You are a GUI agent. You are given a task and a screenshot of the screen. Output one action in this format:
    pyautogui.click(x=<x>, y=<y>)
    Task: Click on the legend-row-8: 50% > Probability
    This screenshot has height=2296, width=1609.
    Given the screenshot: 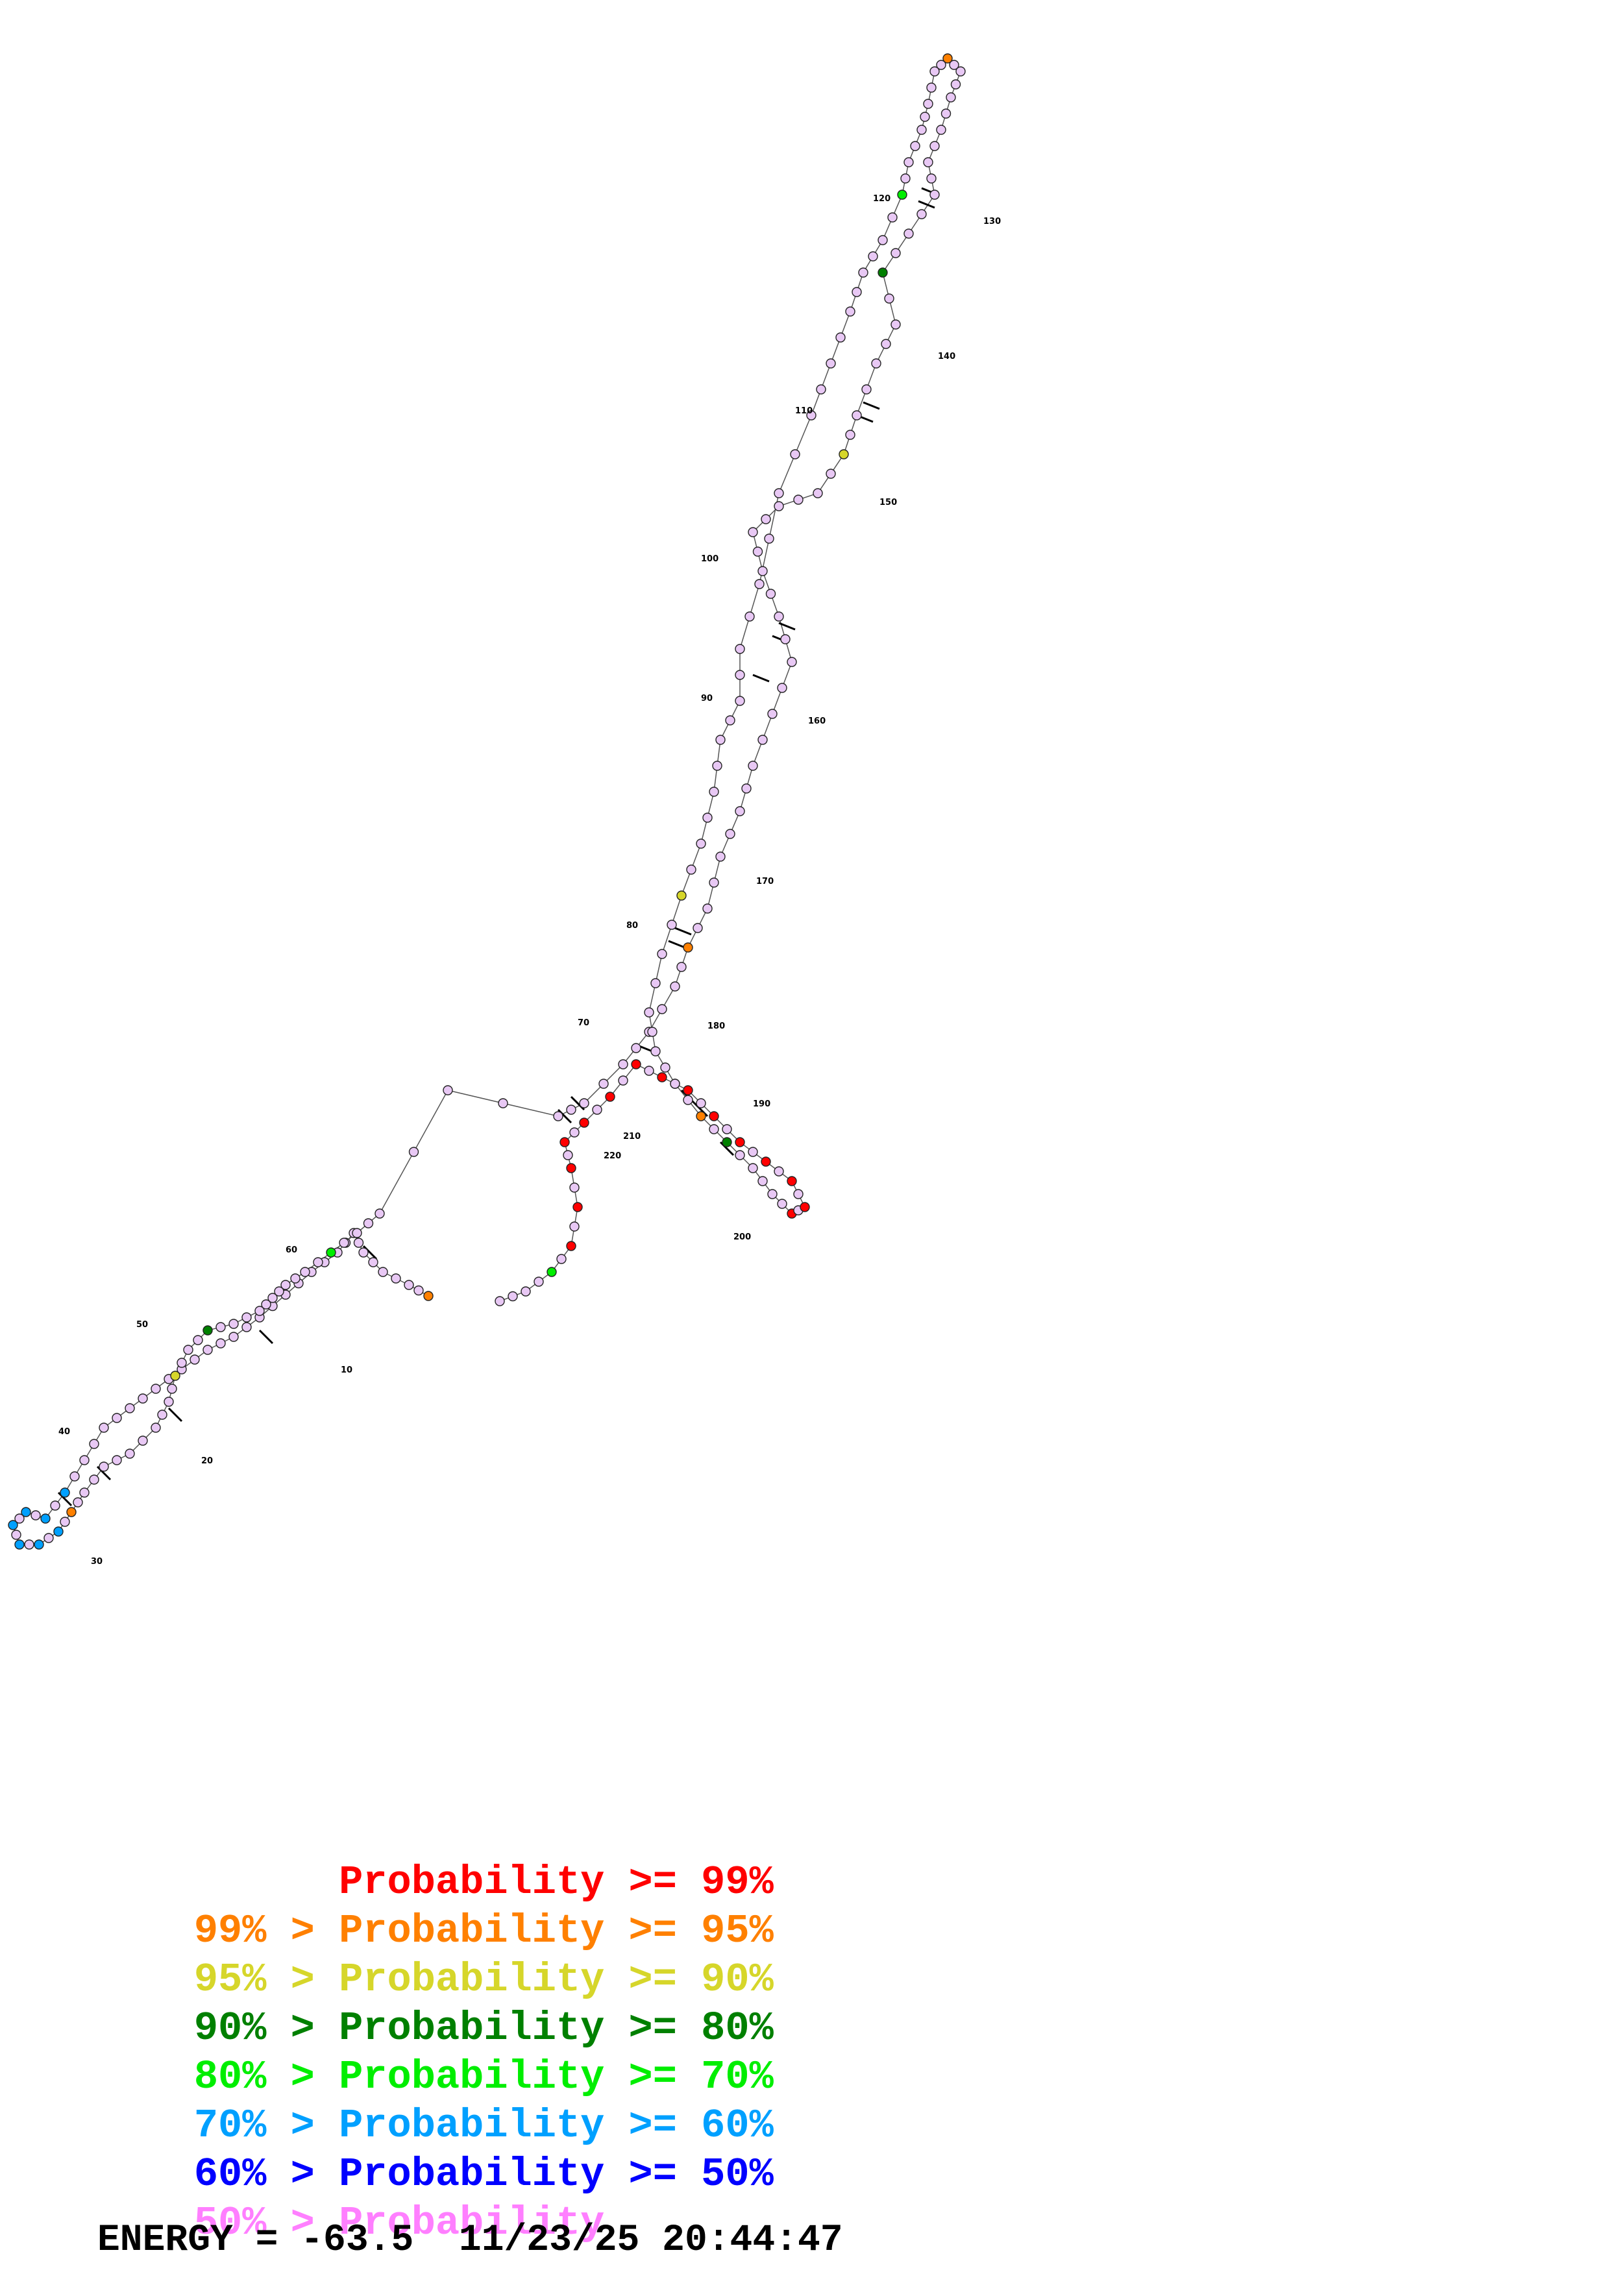 What is the action you would take?
    pyautogui.click(x=351, y=2223)
    